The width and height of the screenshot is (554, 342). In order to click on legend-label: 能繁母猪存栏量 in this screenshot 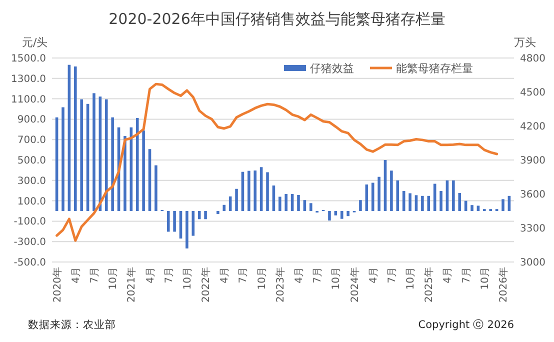, I will do `click(434, 68)`.